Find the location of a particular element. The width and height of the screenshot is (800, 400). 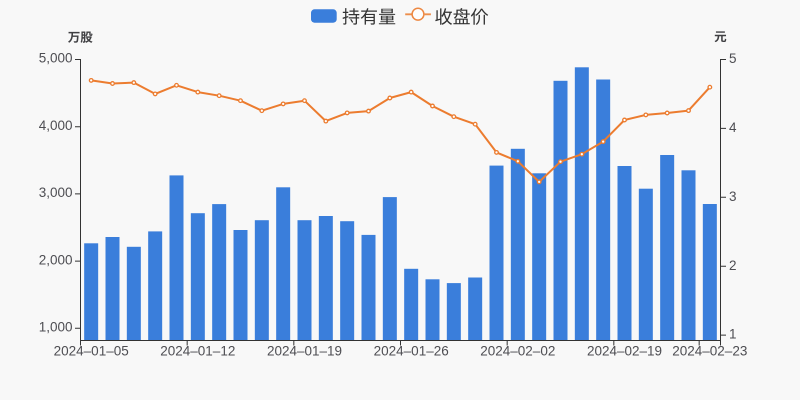

svg-text: 5 is located at coordinates (733, 58).